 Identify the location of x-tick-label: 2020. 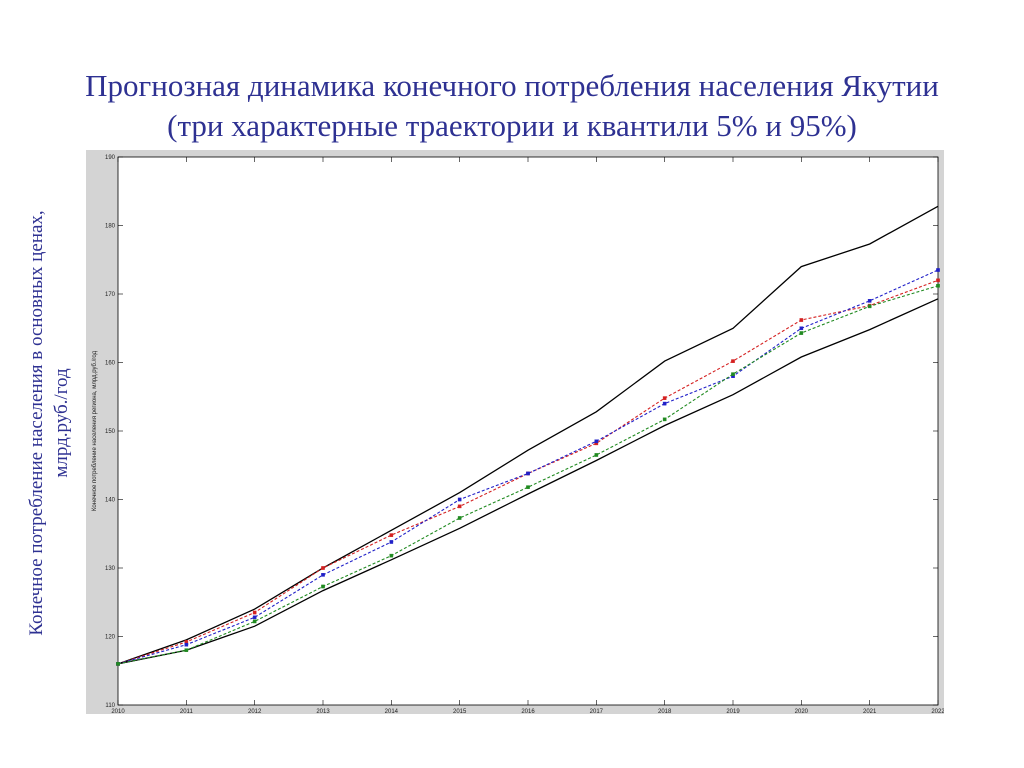
(802, 711).